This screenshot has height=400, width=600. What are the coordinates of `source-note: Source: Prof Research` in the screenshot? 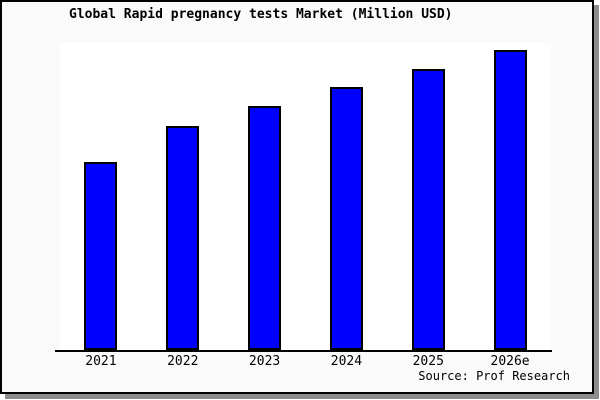 It's located at (494, 376).